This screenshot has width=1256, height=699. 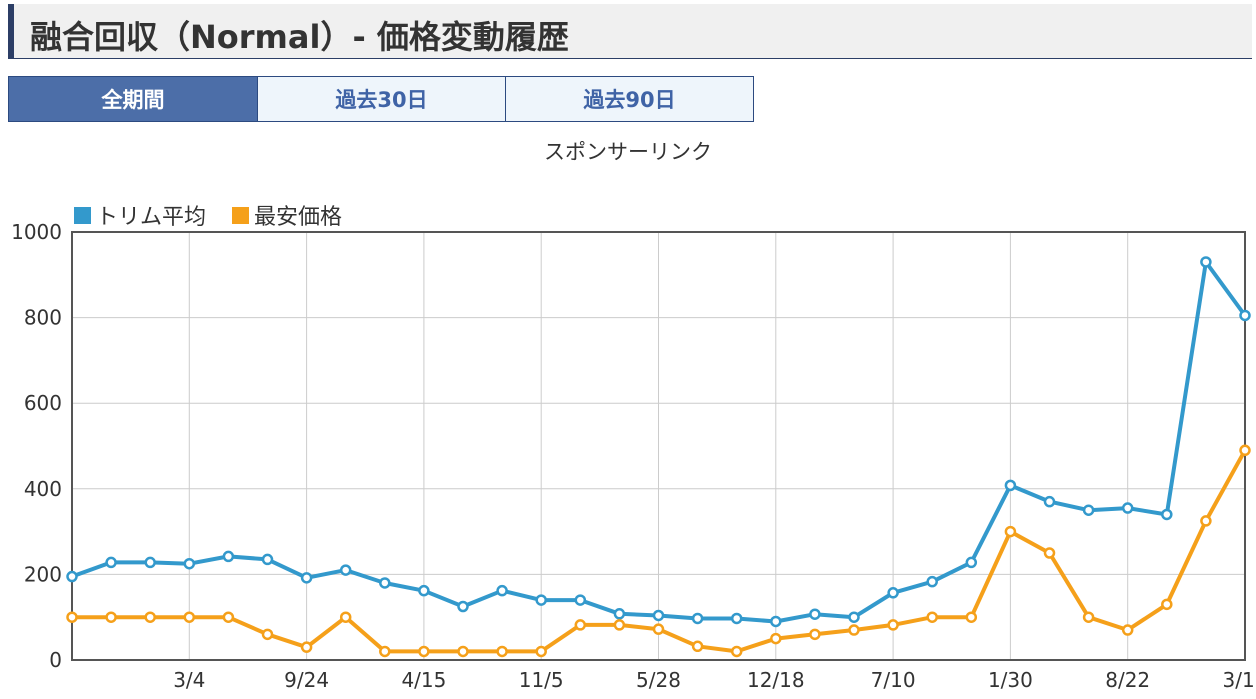 What do you see at coordinates (55, 660) in the screenshot?
I see `y-tick-label: 0` at bounding box center [55, 660].